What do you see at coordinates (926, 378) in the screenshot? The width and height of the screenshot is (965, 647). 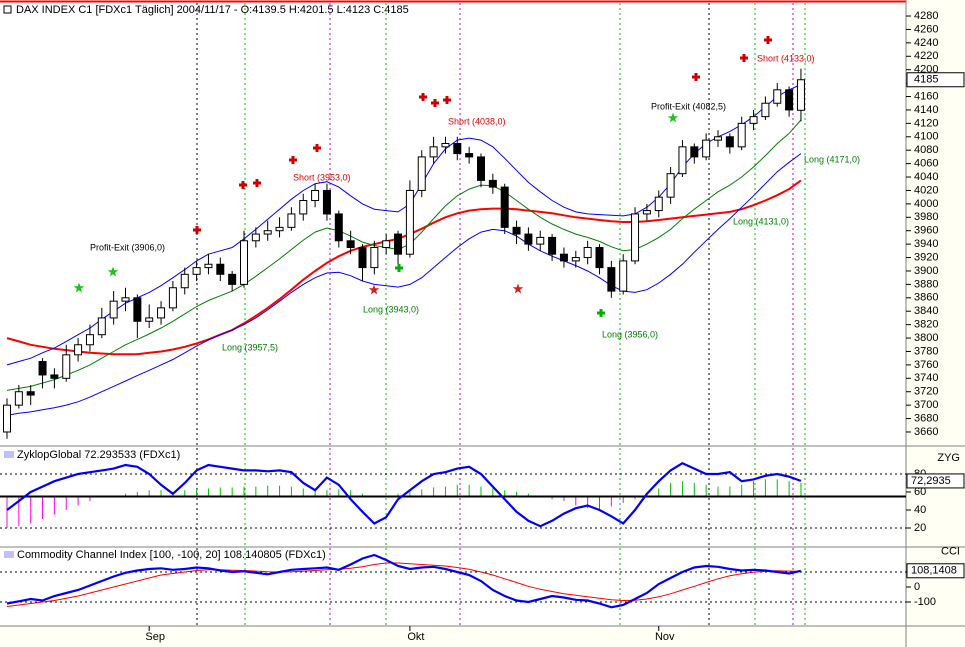 I see `y-tick-label: 3740` at bounding box center [926, 378].